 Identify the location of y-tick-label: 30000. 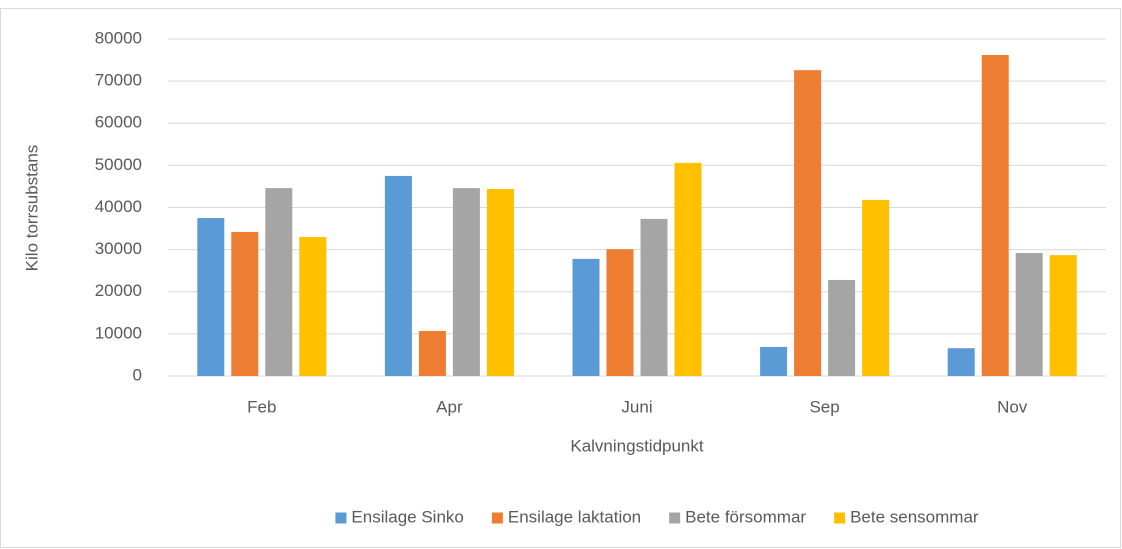
(118, 248).